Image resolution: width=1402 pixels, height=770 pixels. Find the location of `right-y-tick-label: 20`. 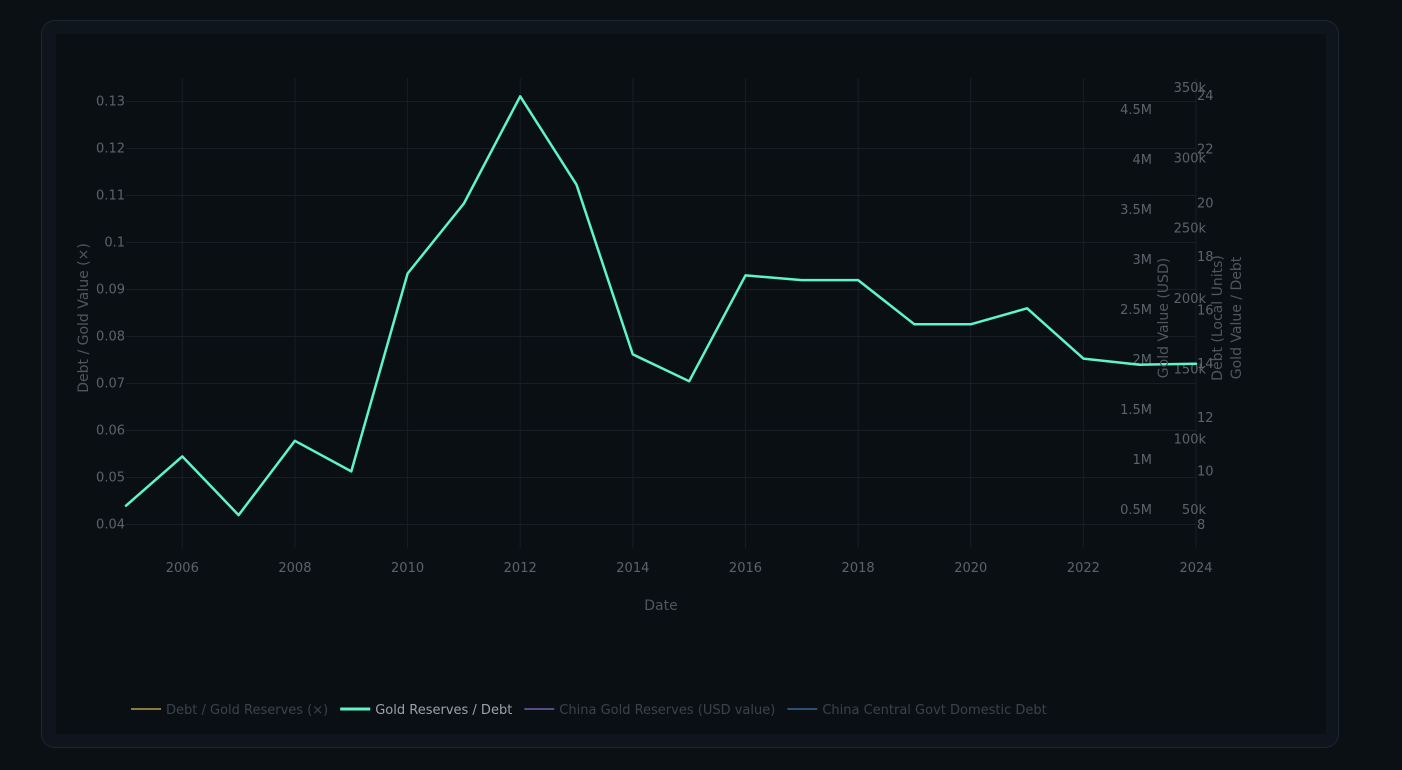

right-y-tick-label: 20 is located at coordinates (1205, 203).